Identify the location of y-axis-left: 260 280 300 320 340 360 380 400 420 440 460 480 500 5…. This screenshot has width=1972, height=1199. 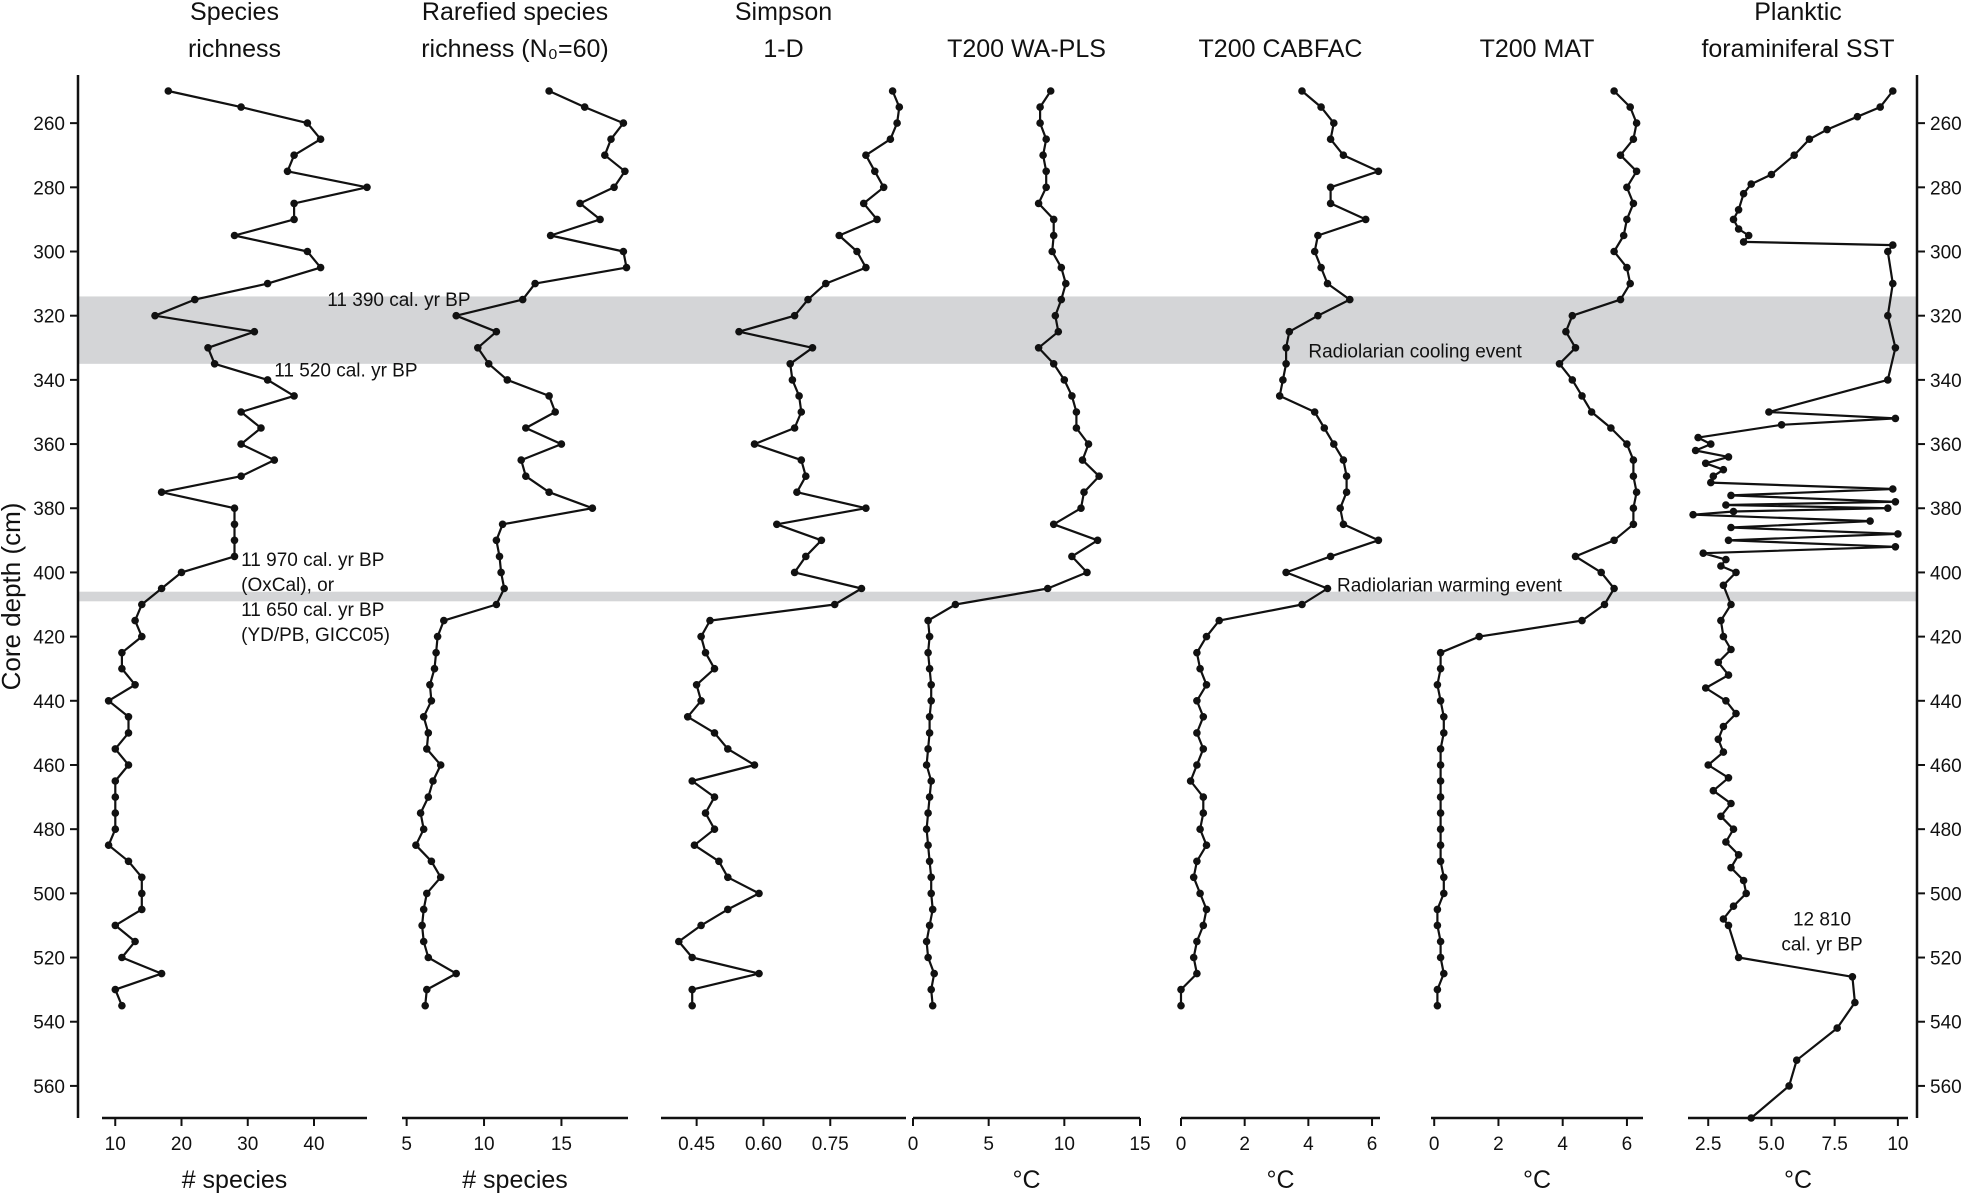
(56, 596).